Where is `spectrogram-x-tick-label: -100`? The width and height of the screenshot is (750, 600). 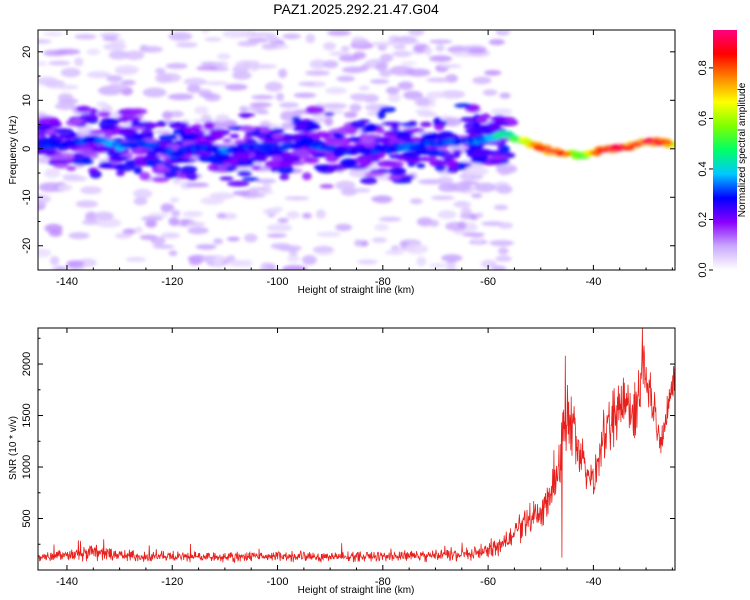
spectrogram-x-tick-label: -100 is located at coordinates (278, 282).